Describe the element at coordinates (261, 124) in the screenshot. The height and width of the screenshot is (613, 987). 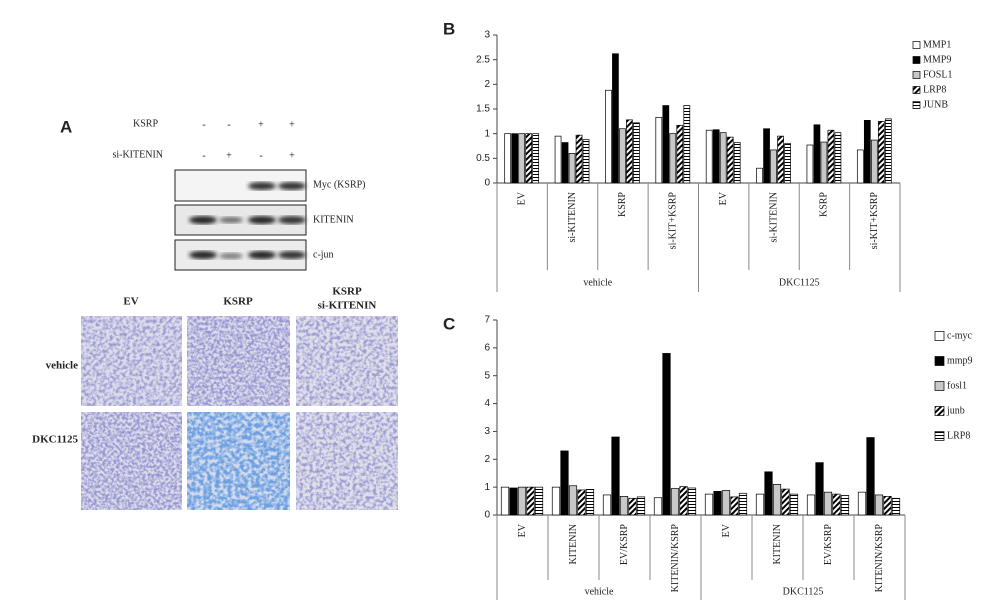
I see `sign: +` at that location.